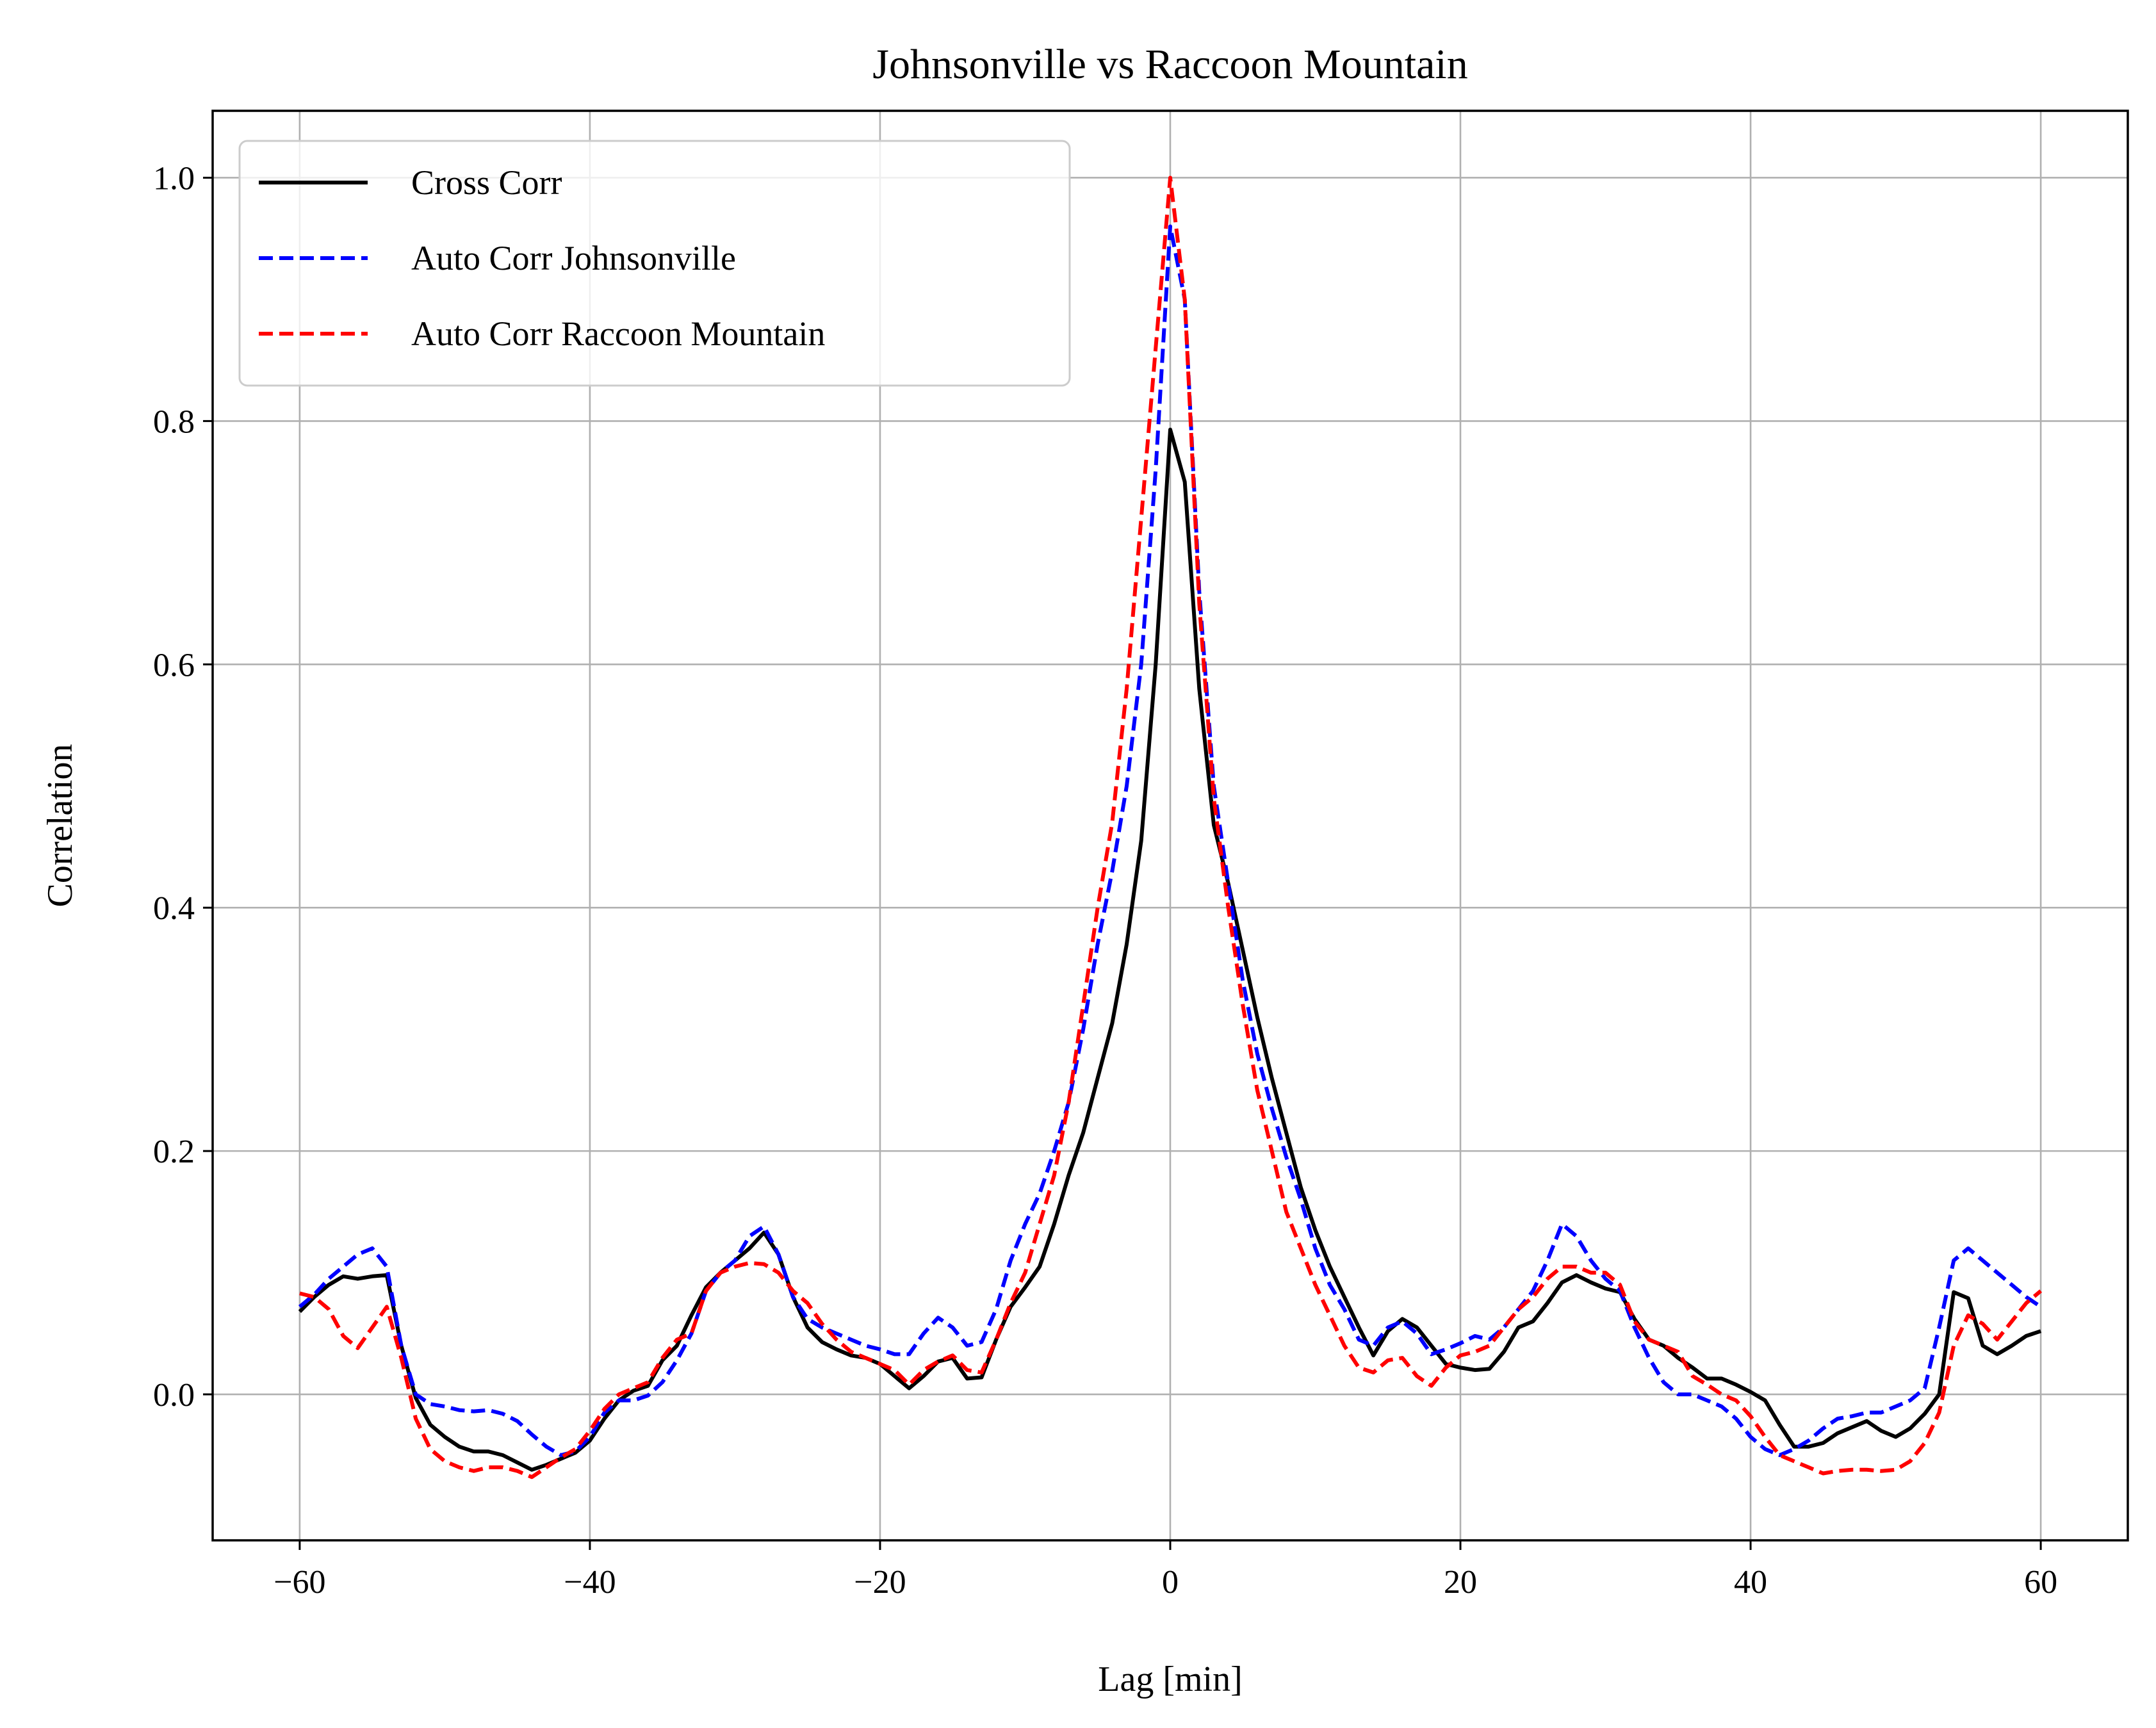 The image size is (2156, 1728). I want to click on y-tick-label: 0.4, so click(174, 908).